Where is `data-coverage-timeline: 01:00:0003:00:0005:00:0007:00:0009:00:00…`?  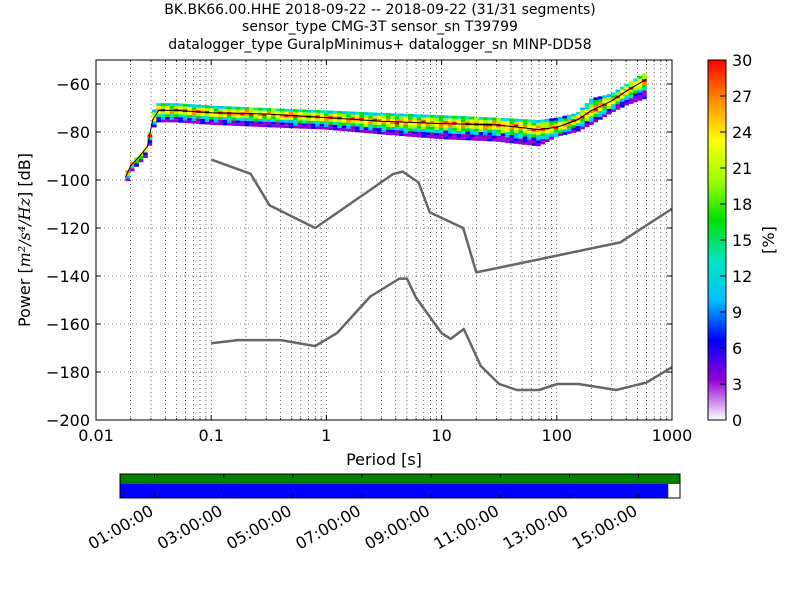 data-coverage-timeline: 01:00:0003:00:0005:00:0007:00:0009:00:00… is located at coordinates (383, 513).